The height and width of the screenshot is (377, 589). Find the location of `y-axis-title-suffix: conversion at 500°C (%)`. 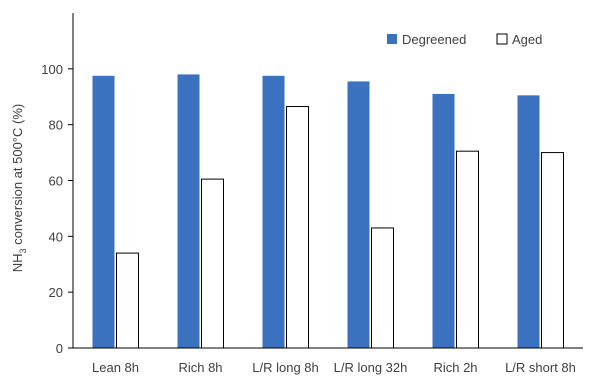

y-axis-title-suffix: conversion at 500°C (%) is located at coordinates (17, 176).